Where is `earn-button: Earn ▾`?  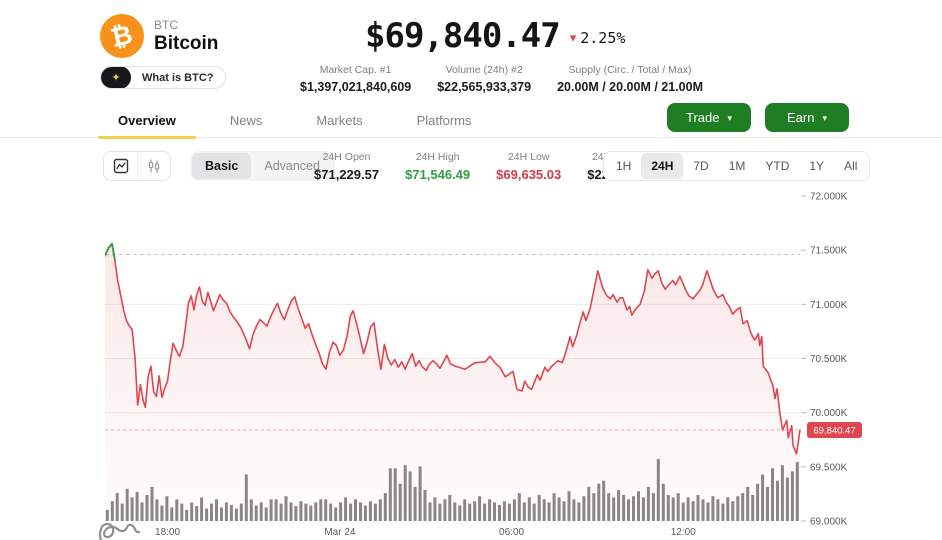
earn-button: Earn ▾ is located at coordinates (807, 117).